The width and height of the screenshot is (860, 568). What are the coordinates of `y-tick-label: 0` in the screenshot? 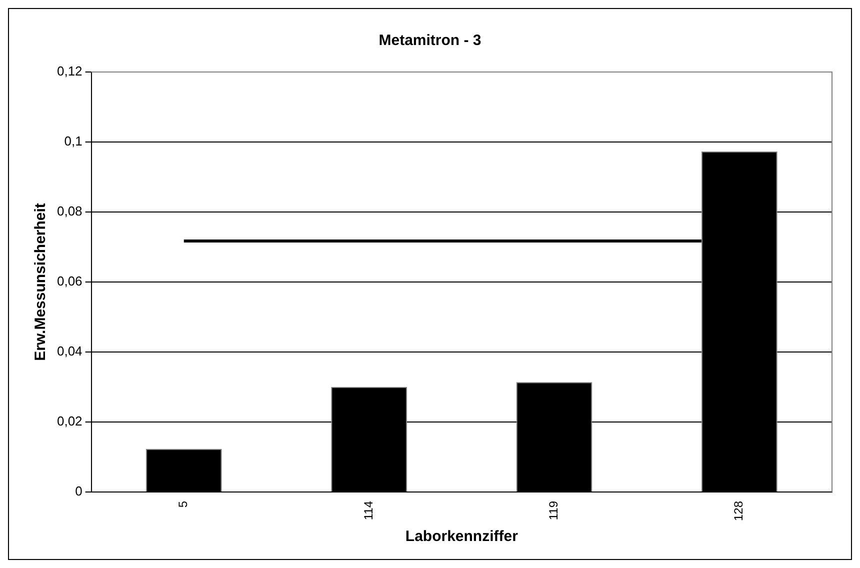 It's located at (78, 491).